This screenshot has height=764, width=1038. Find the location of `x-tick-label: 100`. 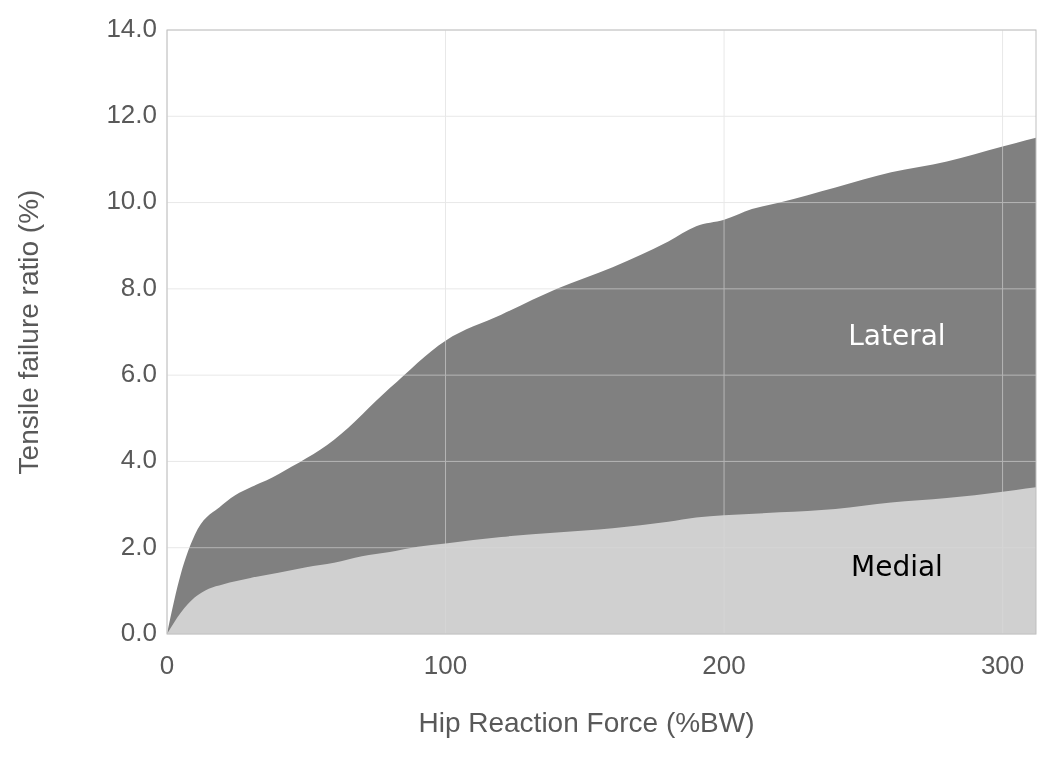

x-tick-label: 100 is located at coordinates (445, 665).